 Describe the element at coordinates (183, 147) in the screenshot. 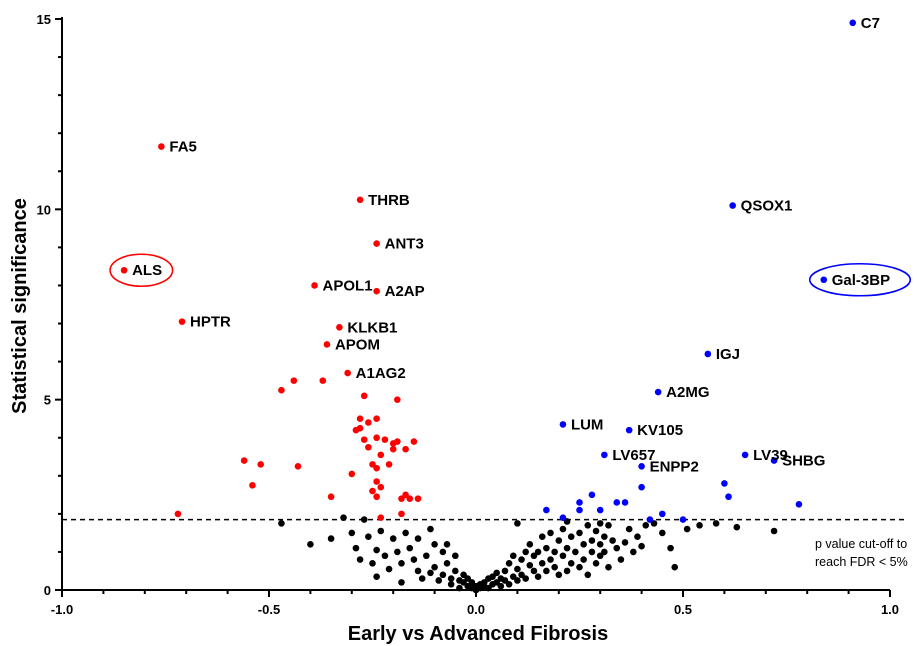

I see `label-fa5: FA5` at that location.